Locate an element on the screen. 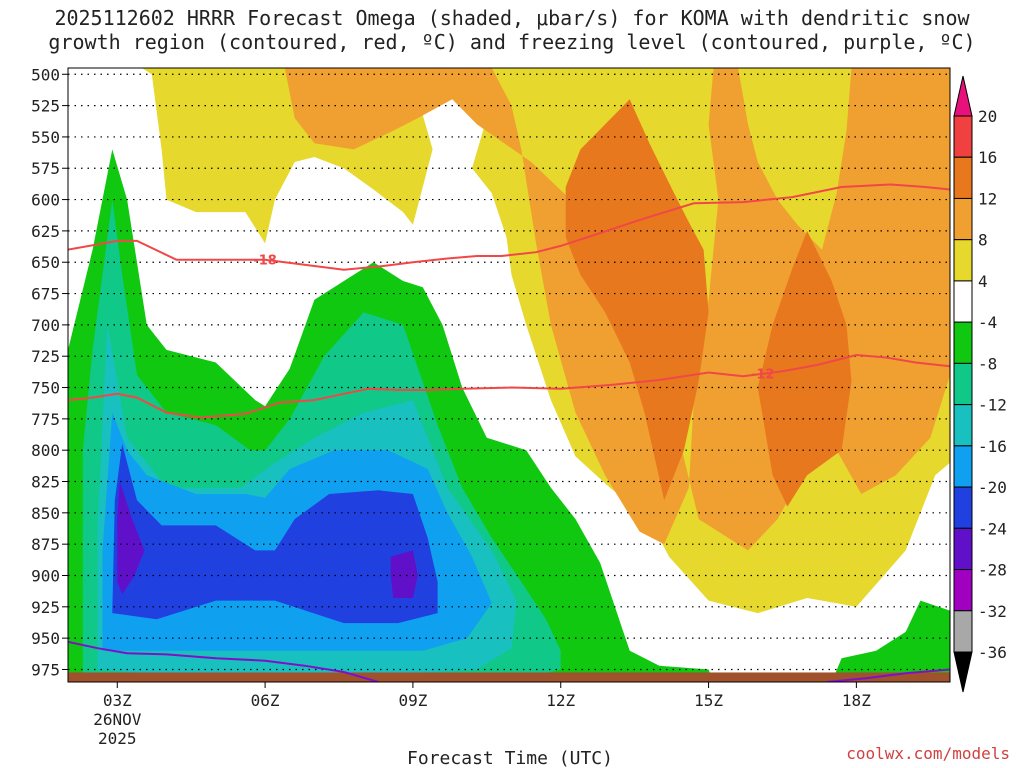 The height and width of the screenshot is (768, 1024). y-tick-label-625: 625 is located at coordinates (45, 231).